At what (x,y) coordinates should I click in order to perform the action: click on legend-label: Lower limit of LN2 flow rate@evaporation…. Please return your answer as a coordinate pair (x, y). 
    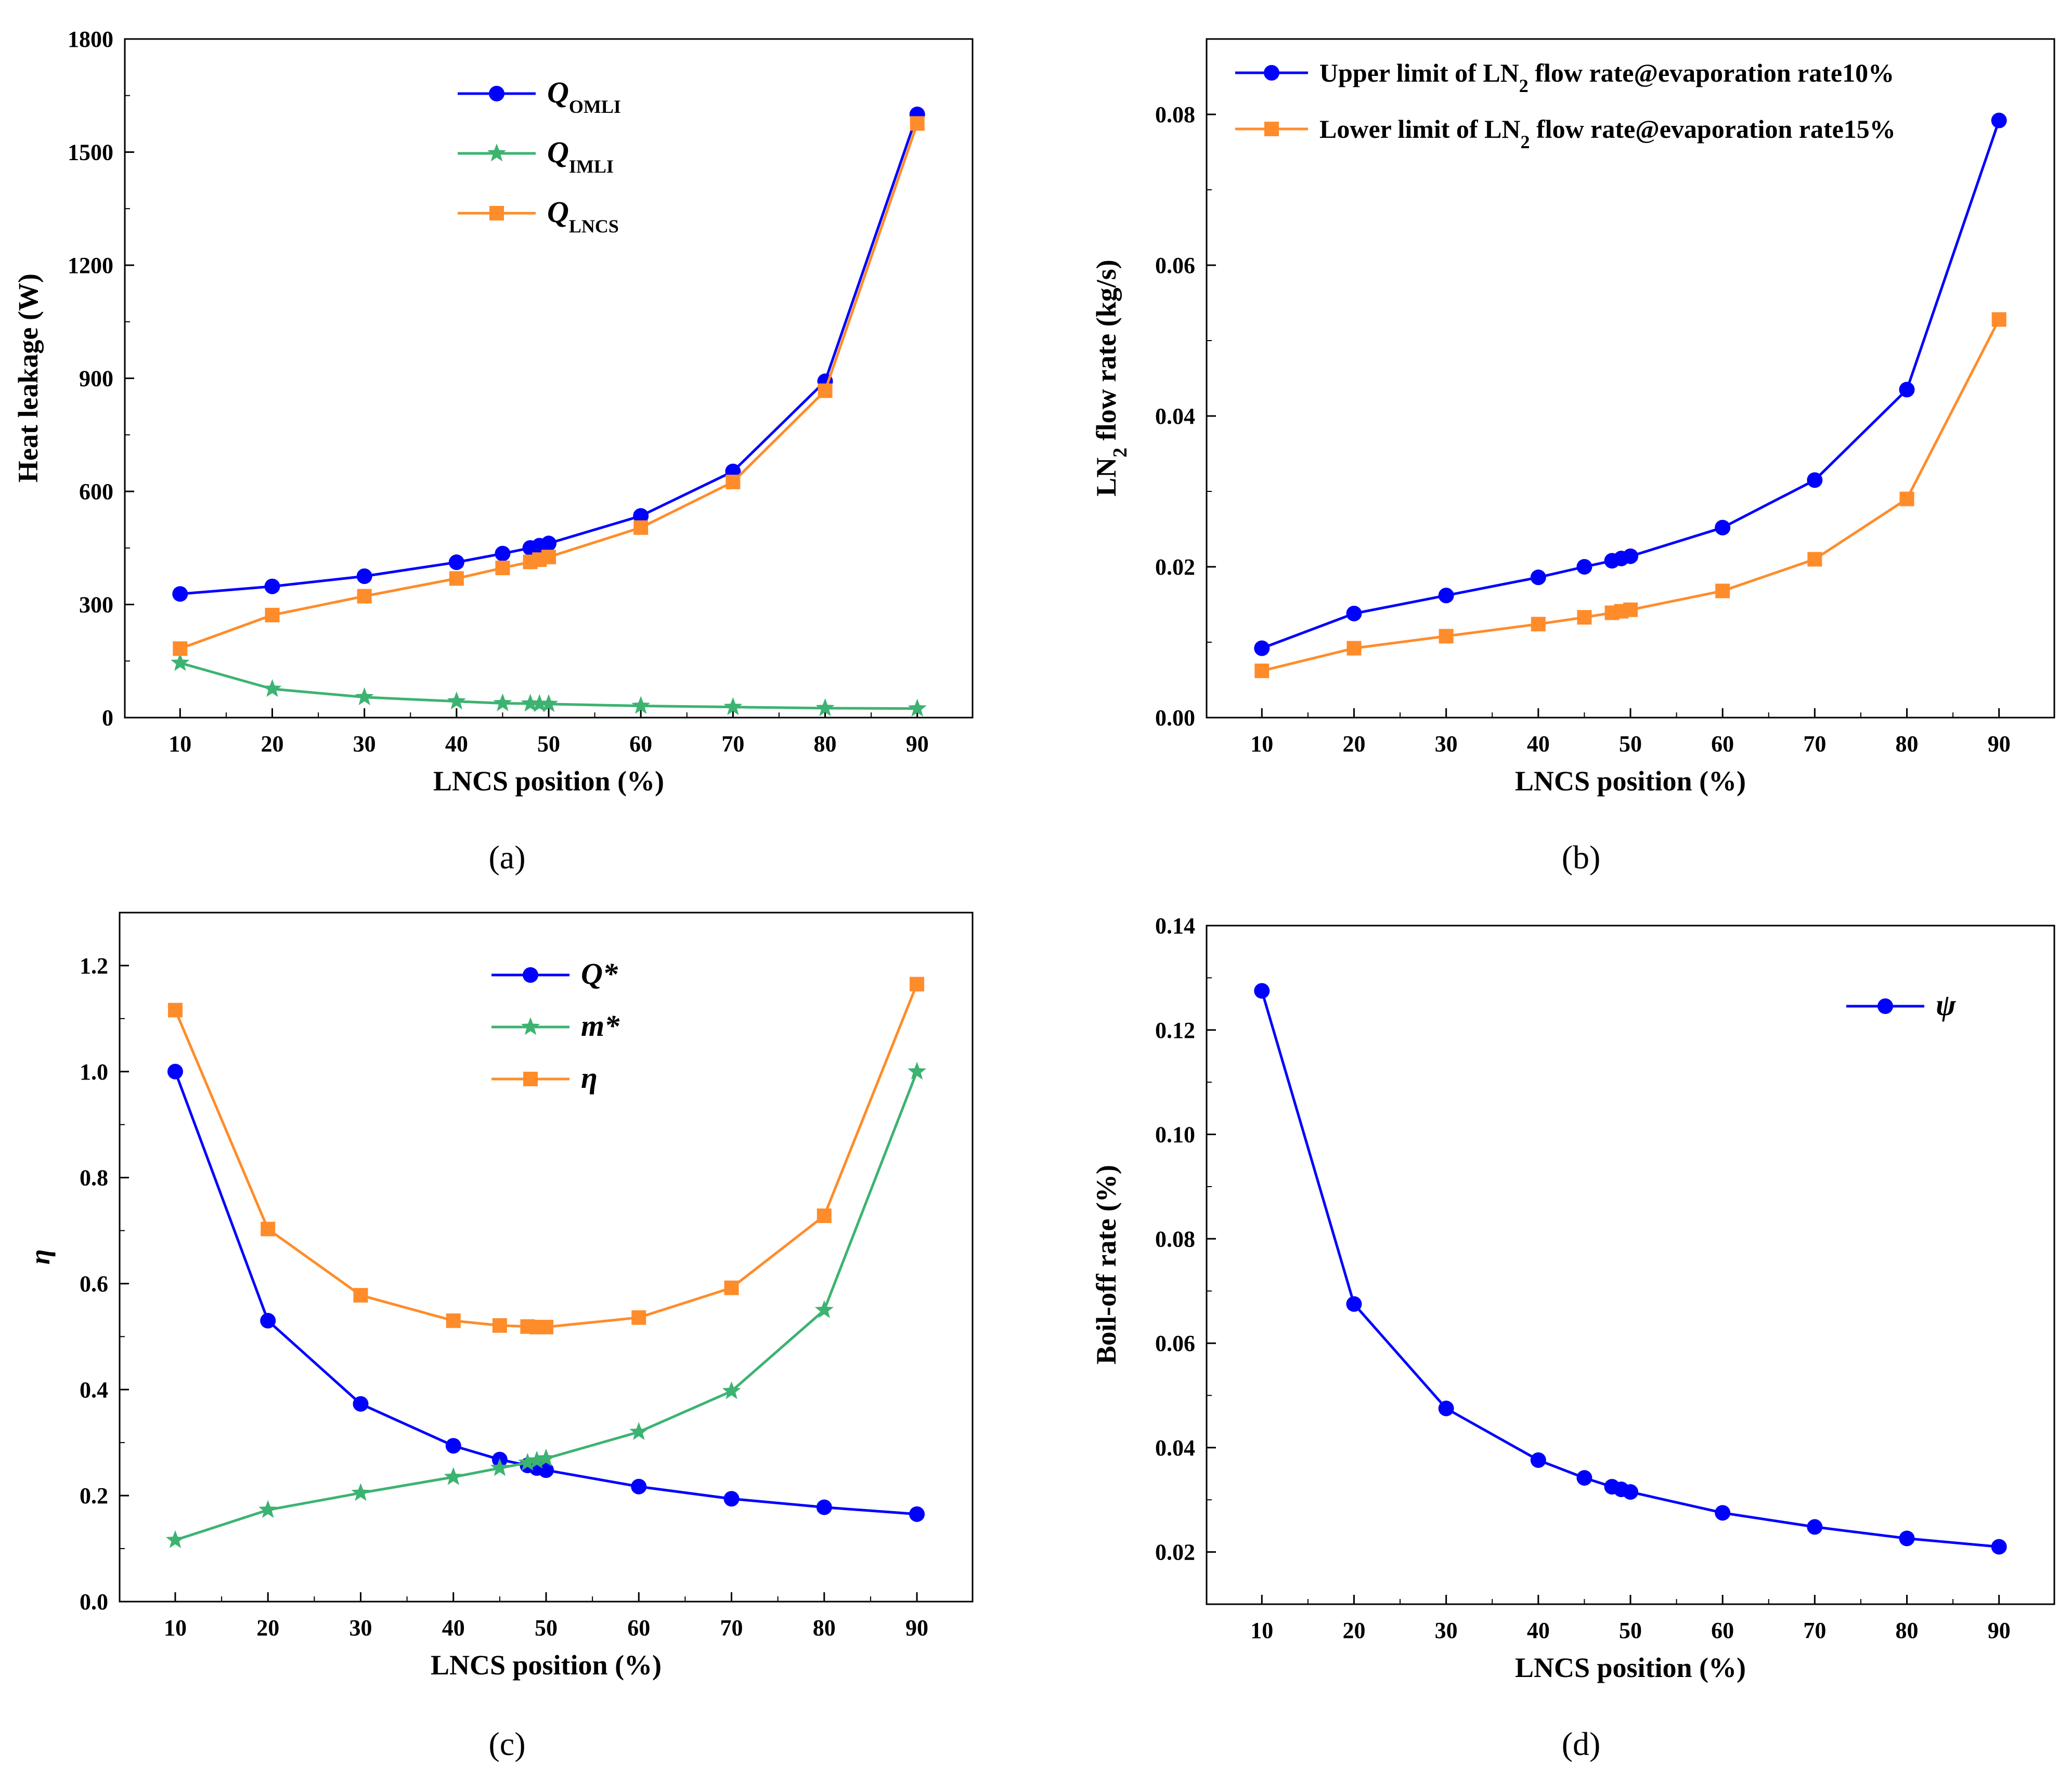
    Looking at the image, I should click on (1608, 133).